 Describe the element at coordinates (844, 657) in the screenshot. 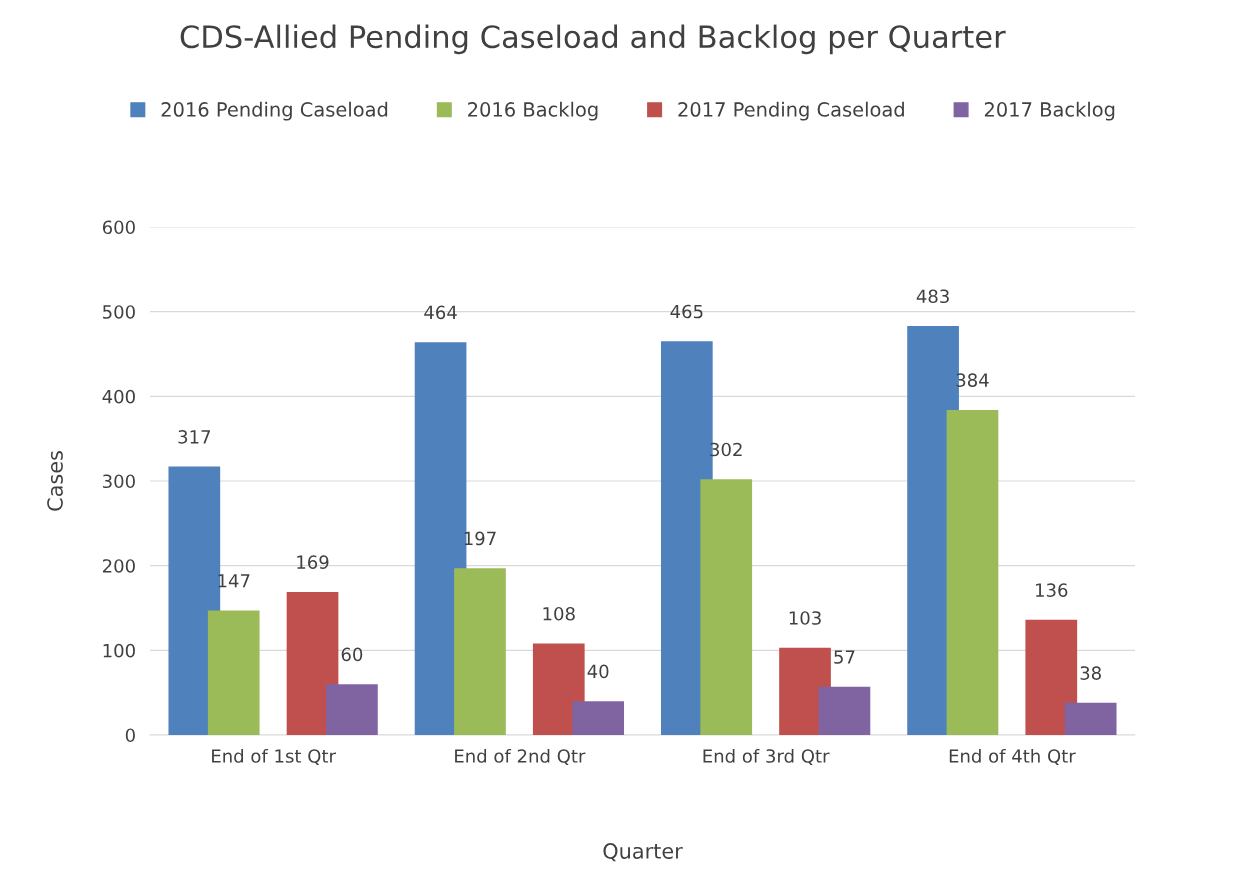

I see `data-label: 57` at that location.